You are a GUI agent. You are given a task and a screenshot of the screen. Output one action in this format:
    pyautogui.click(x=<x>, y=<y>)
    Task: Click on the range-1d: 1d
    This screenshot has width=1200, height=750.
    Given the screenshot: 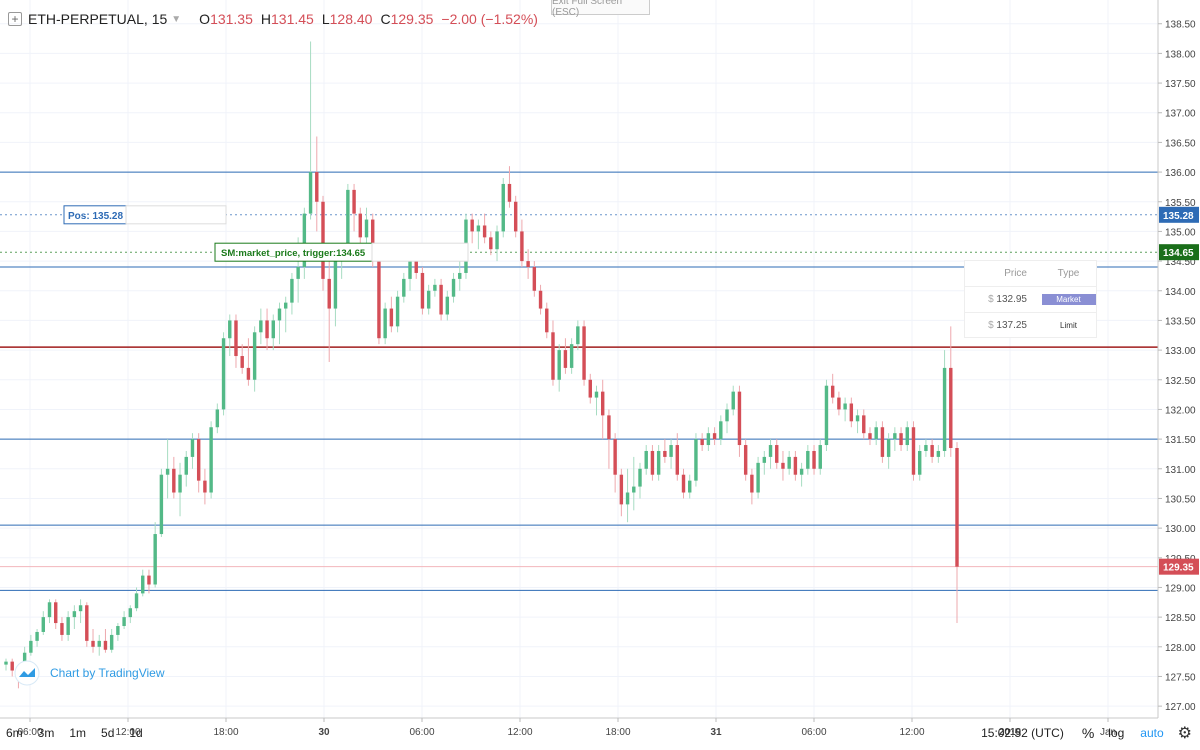 What is the action you would take?
    pyautogui.click(x=136, y=733)
    